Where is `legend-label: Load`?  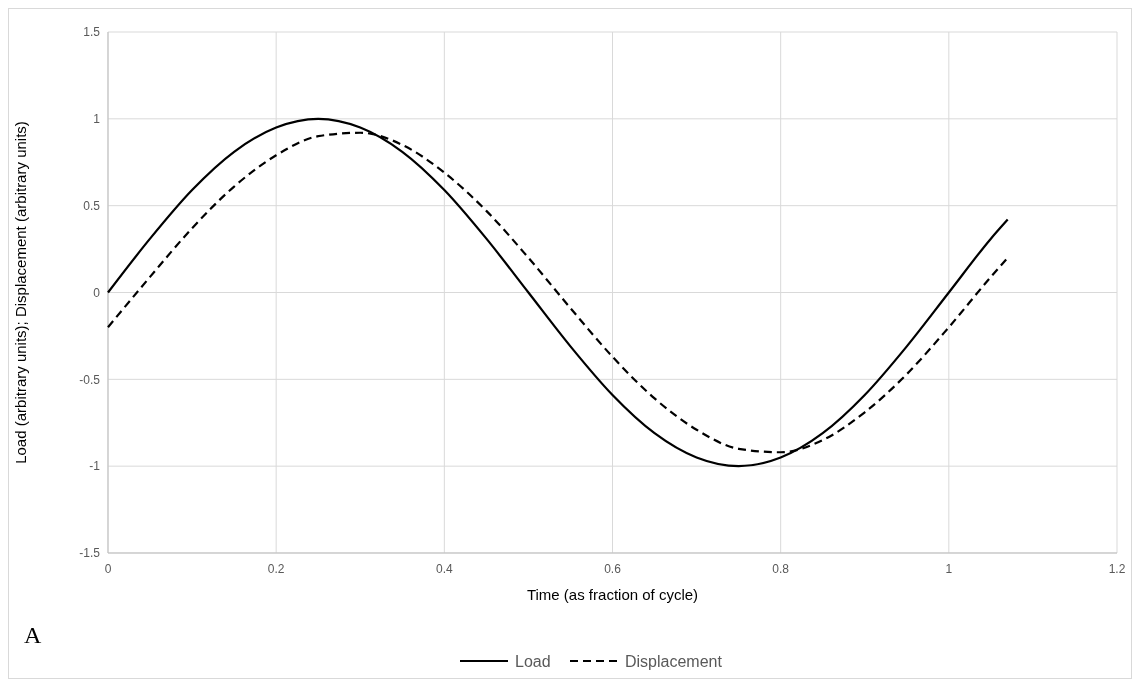 legend-label: Load is located at coordinates (533, 661).